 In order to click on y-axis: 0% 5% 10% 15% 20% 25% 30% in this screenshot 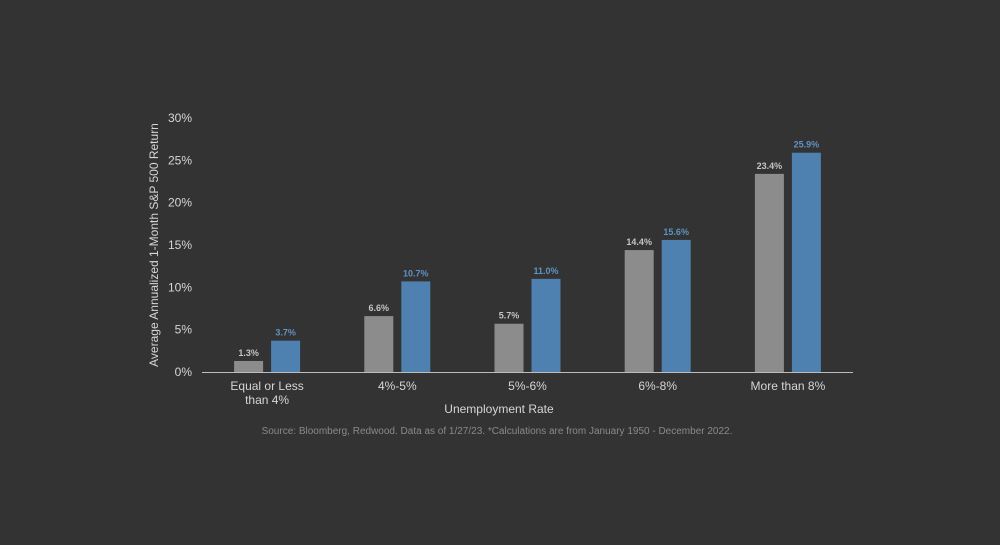, I will do `click(180, 245)`.